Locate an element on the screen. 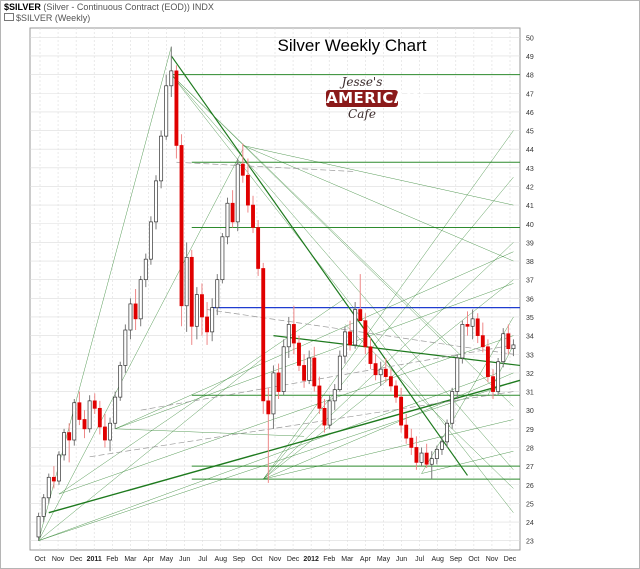 Image resolution: width=640 pixels, height=569 pixels. y-tick-label: 42 is located at coordinates (530, 187).